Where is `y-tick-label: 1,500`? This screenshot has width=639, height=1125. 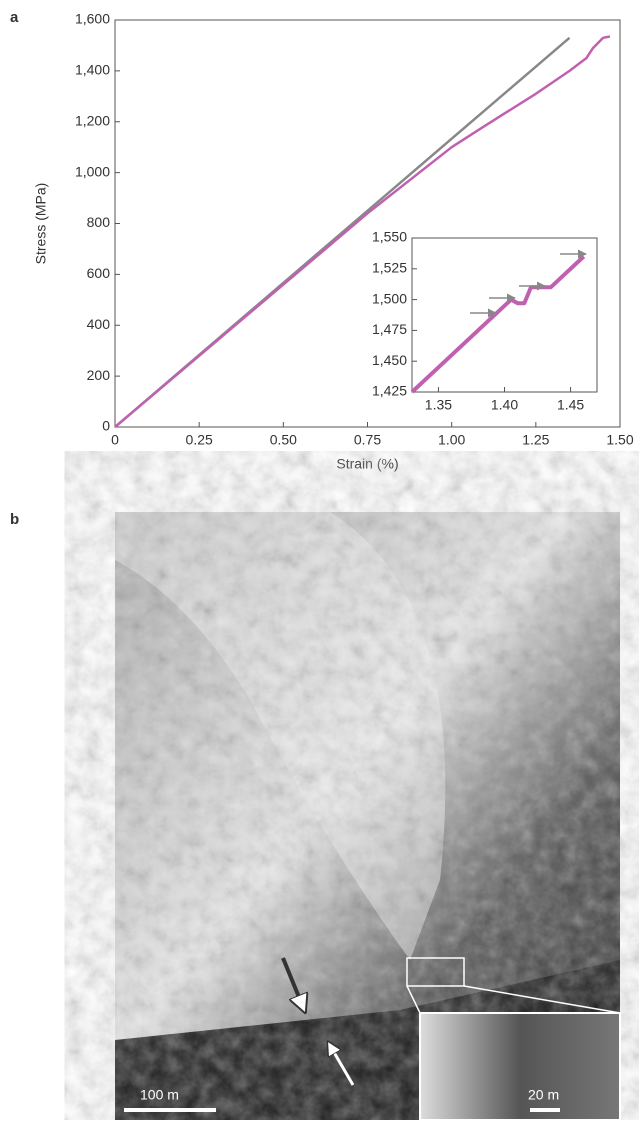 y-tick-label: 1,500 is located at coordinates (389, 298).